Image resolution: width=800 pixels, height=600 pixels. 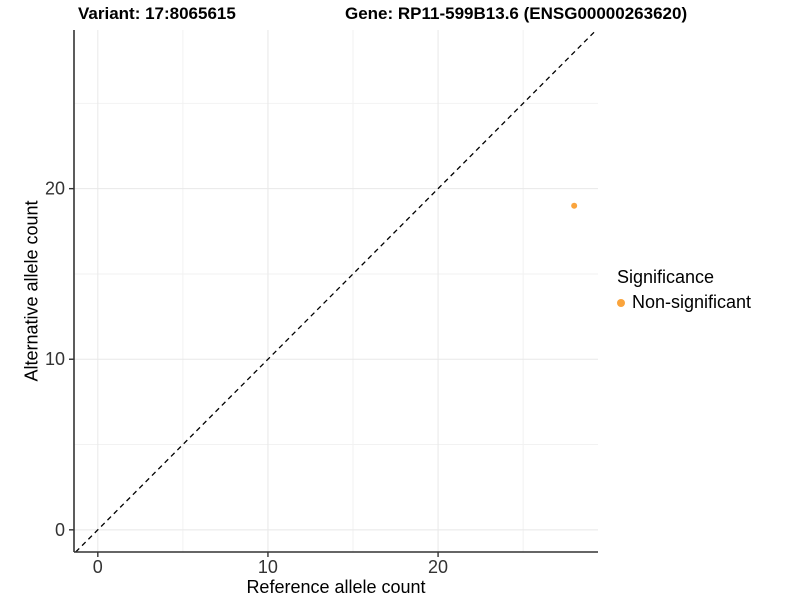 What do you see at coordinates (684, 290) in the screenshot?
I see `legend: Significance Non-significant` at bounding box center [684, 290].